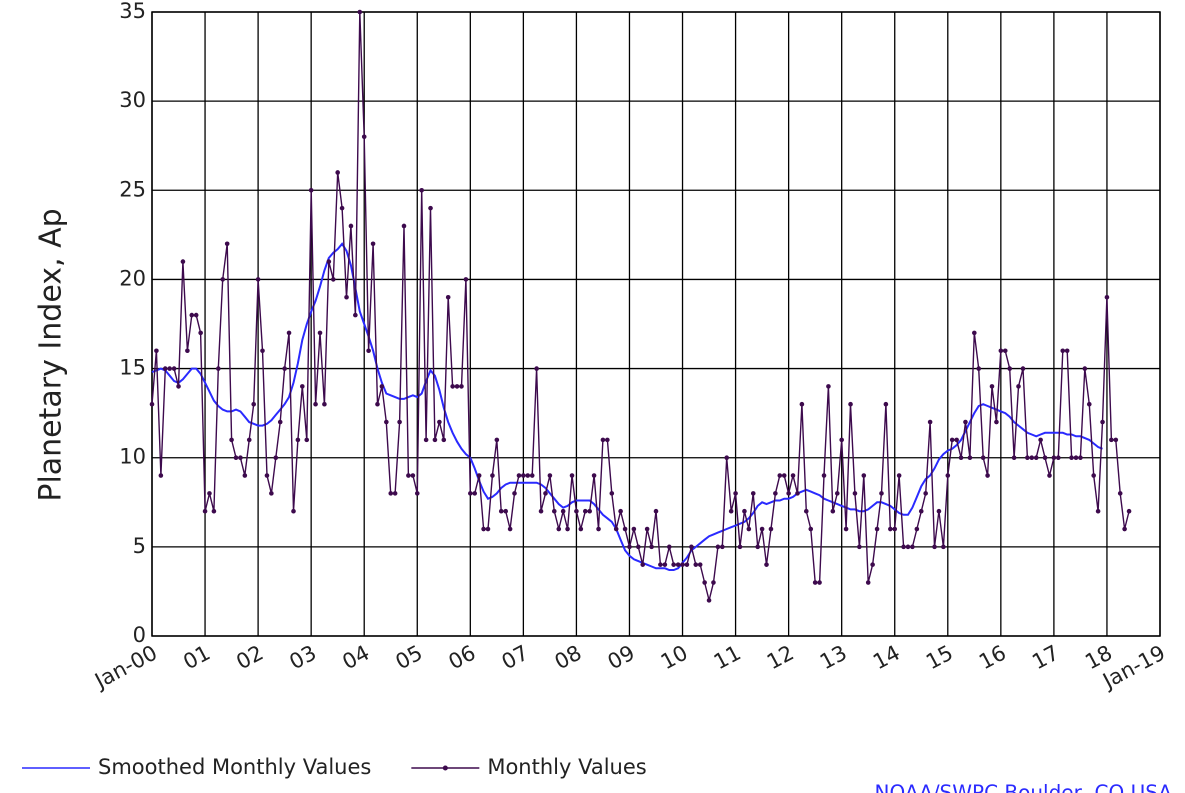 The image size is (1185, 793). Describe the element at coordinates (196, 658) in the screenshot. I see `x-tick-label: 01` at that location.